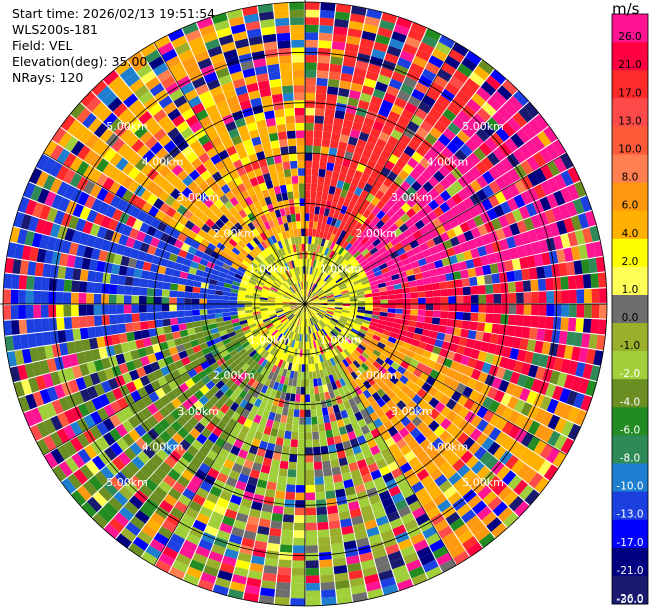  I want to click on colorbar-tick-label: -1.0, so click(630, 346).